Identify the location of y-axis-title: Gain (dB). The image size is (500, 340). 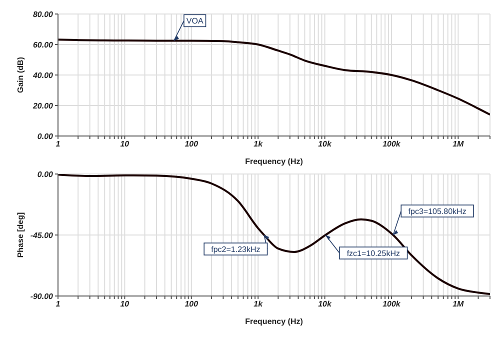
(20, 74).